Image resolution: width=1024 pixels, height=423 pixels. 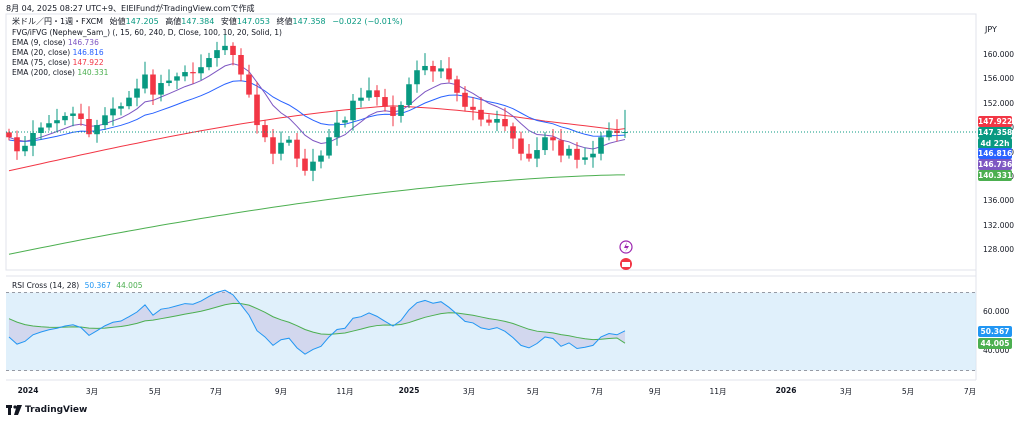 I want to click on low-value: 147.053, so click(x=253, y=21).